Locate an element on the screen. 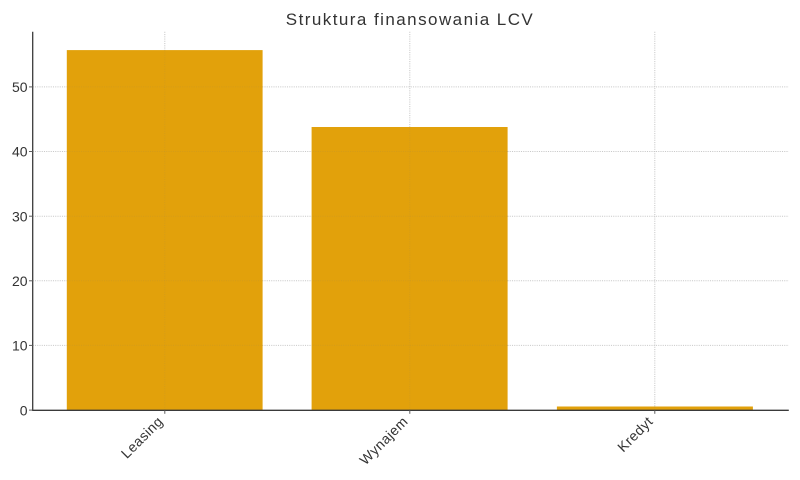 The width and height of the screenshot is (800, 480). svg-text: 10 is located at coordinates (20, 346).